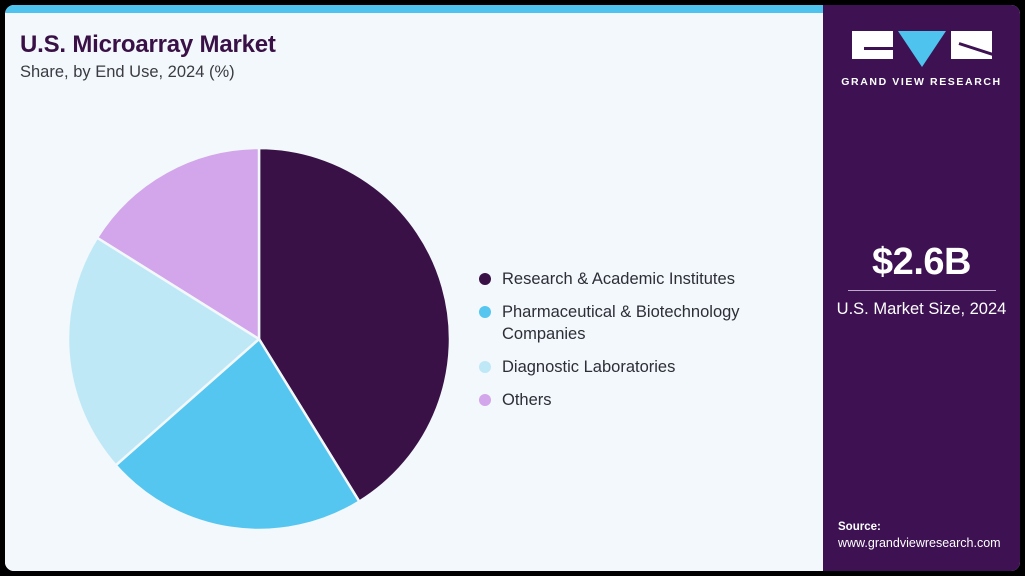 The image size is (1025, 576). Describe the element at coordinates (621, 323) in the screenshot. I see `legend-item-label: Pharmaceutical & Biotechnology Companies` at that location.